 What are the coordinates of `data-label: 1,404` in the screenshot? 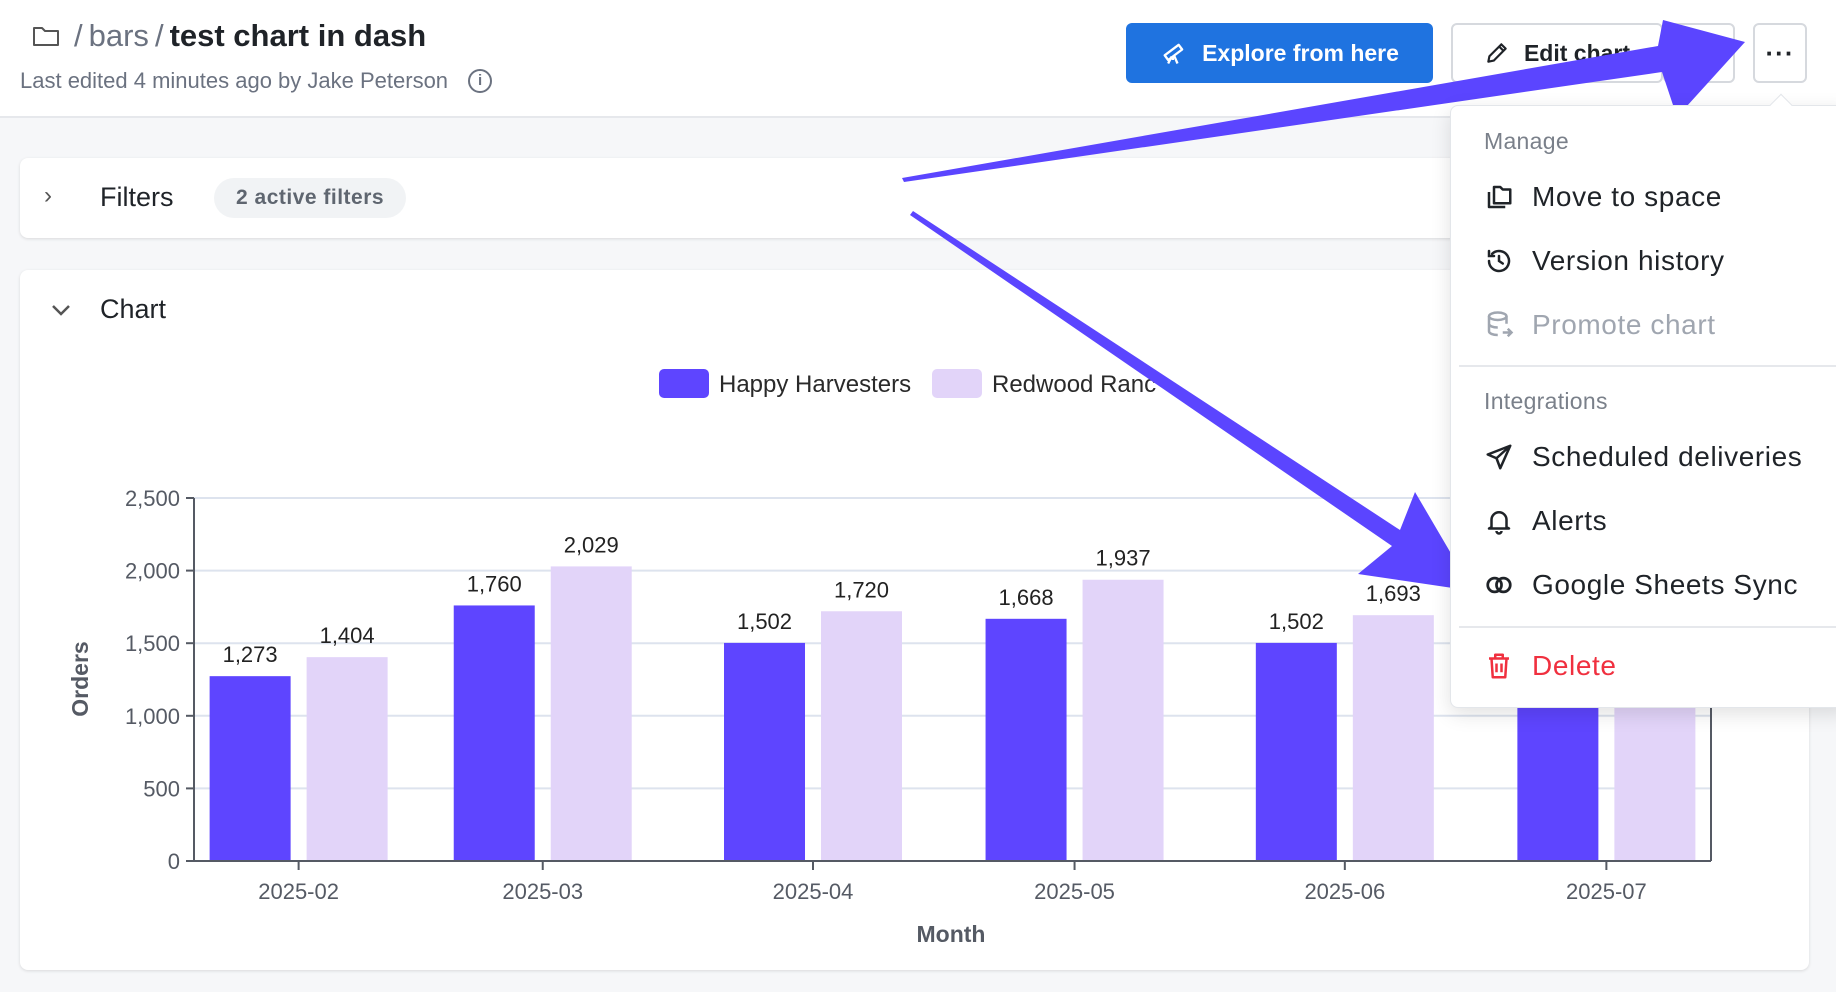 It's located at (347, 635).